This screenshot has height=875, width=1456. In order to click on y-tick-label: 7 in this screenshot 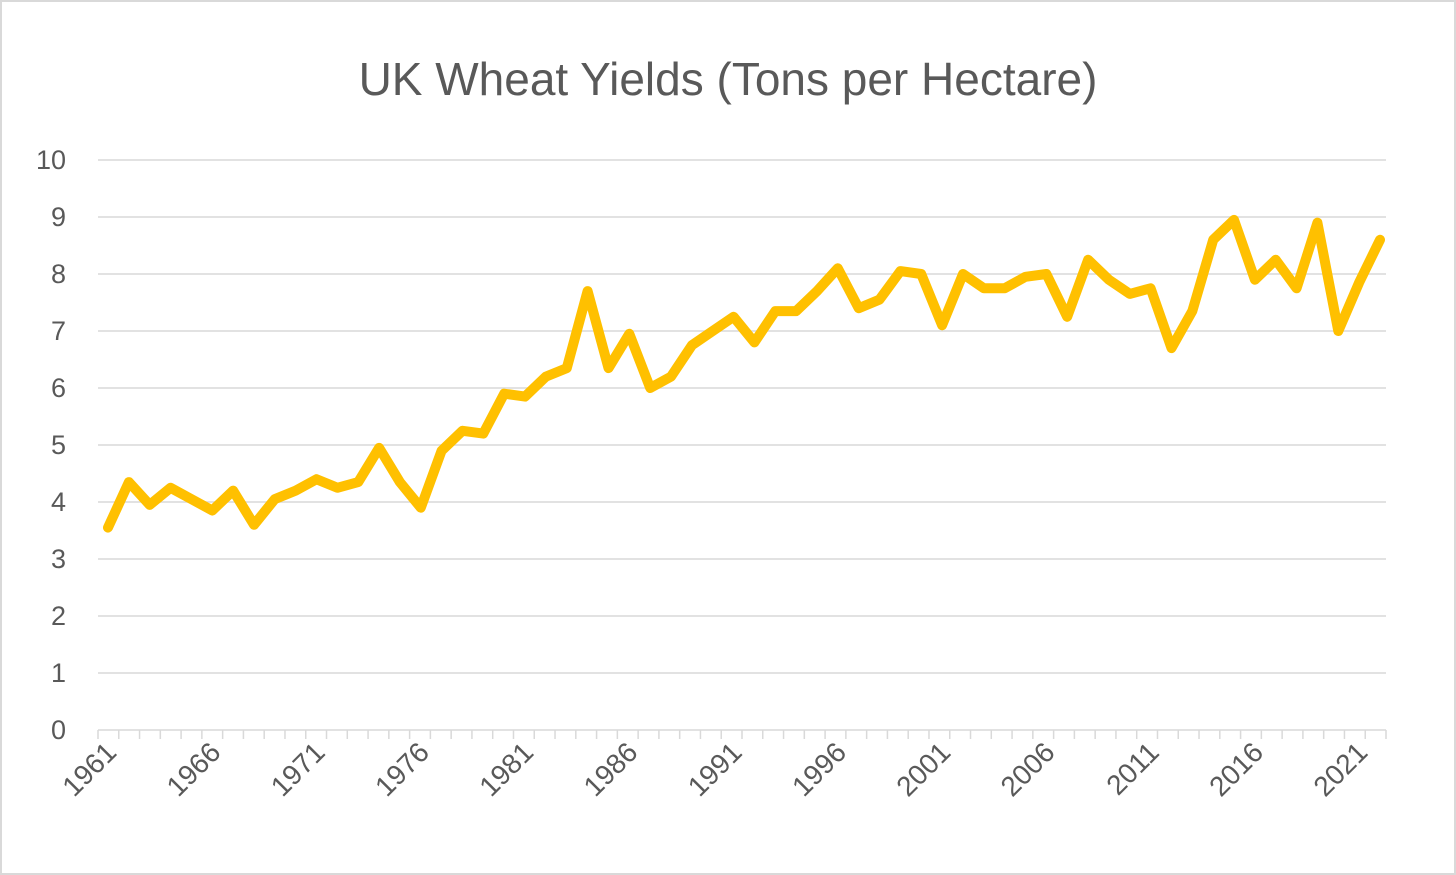, I will do `click(58, 331)`.